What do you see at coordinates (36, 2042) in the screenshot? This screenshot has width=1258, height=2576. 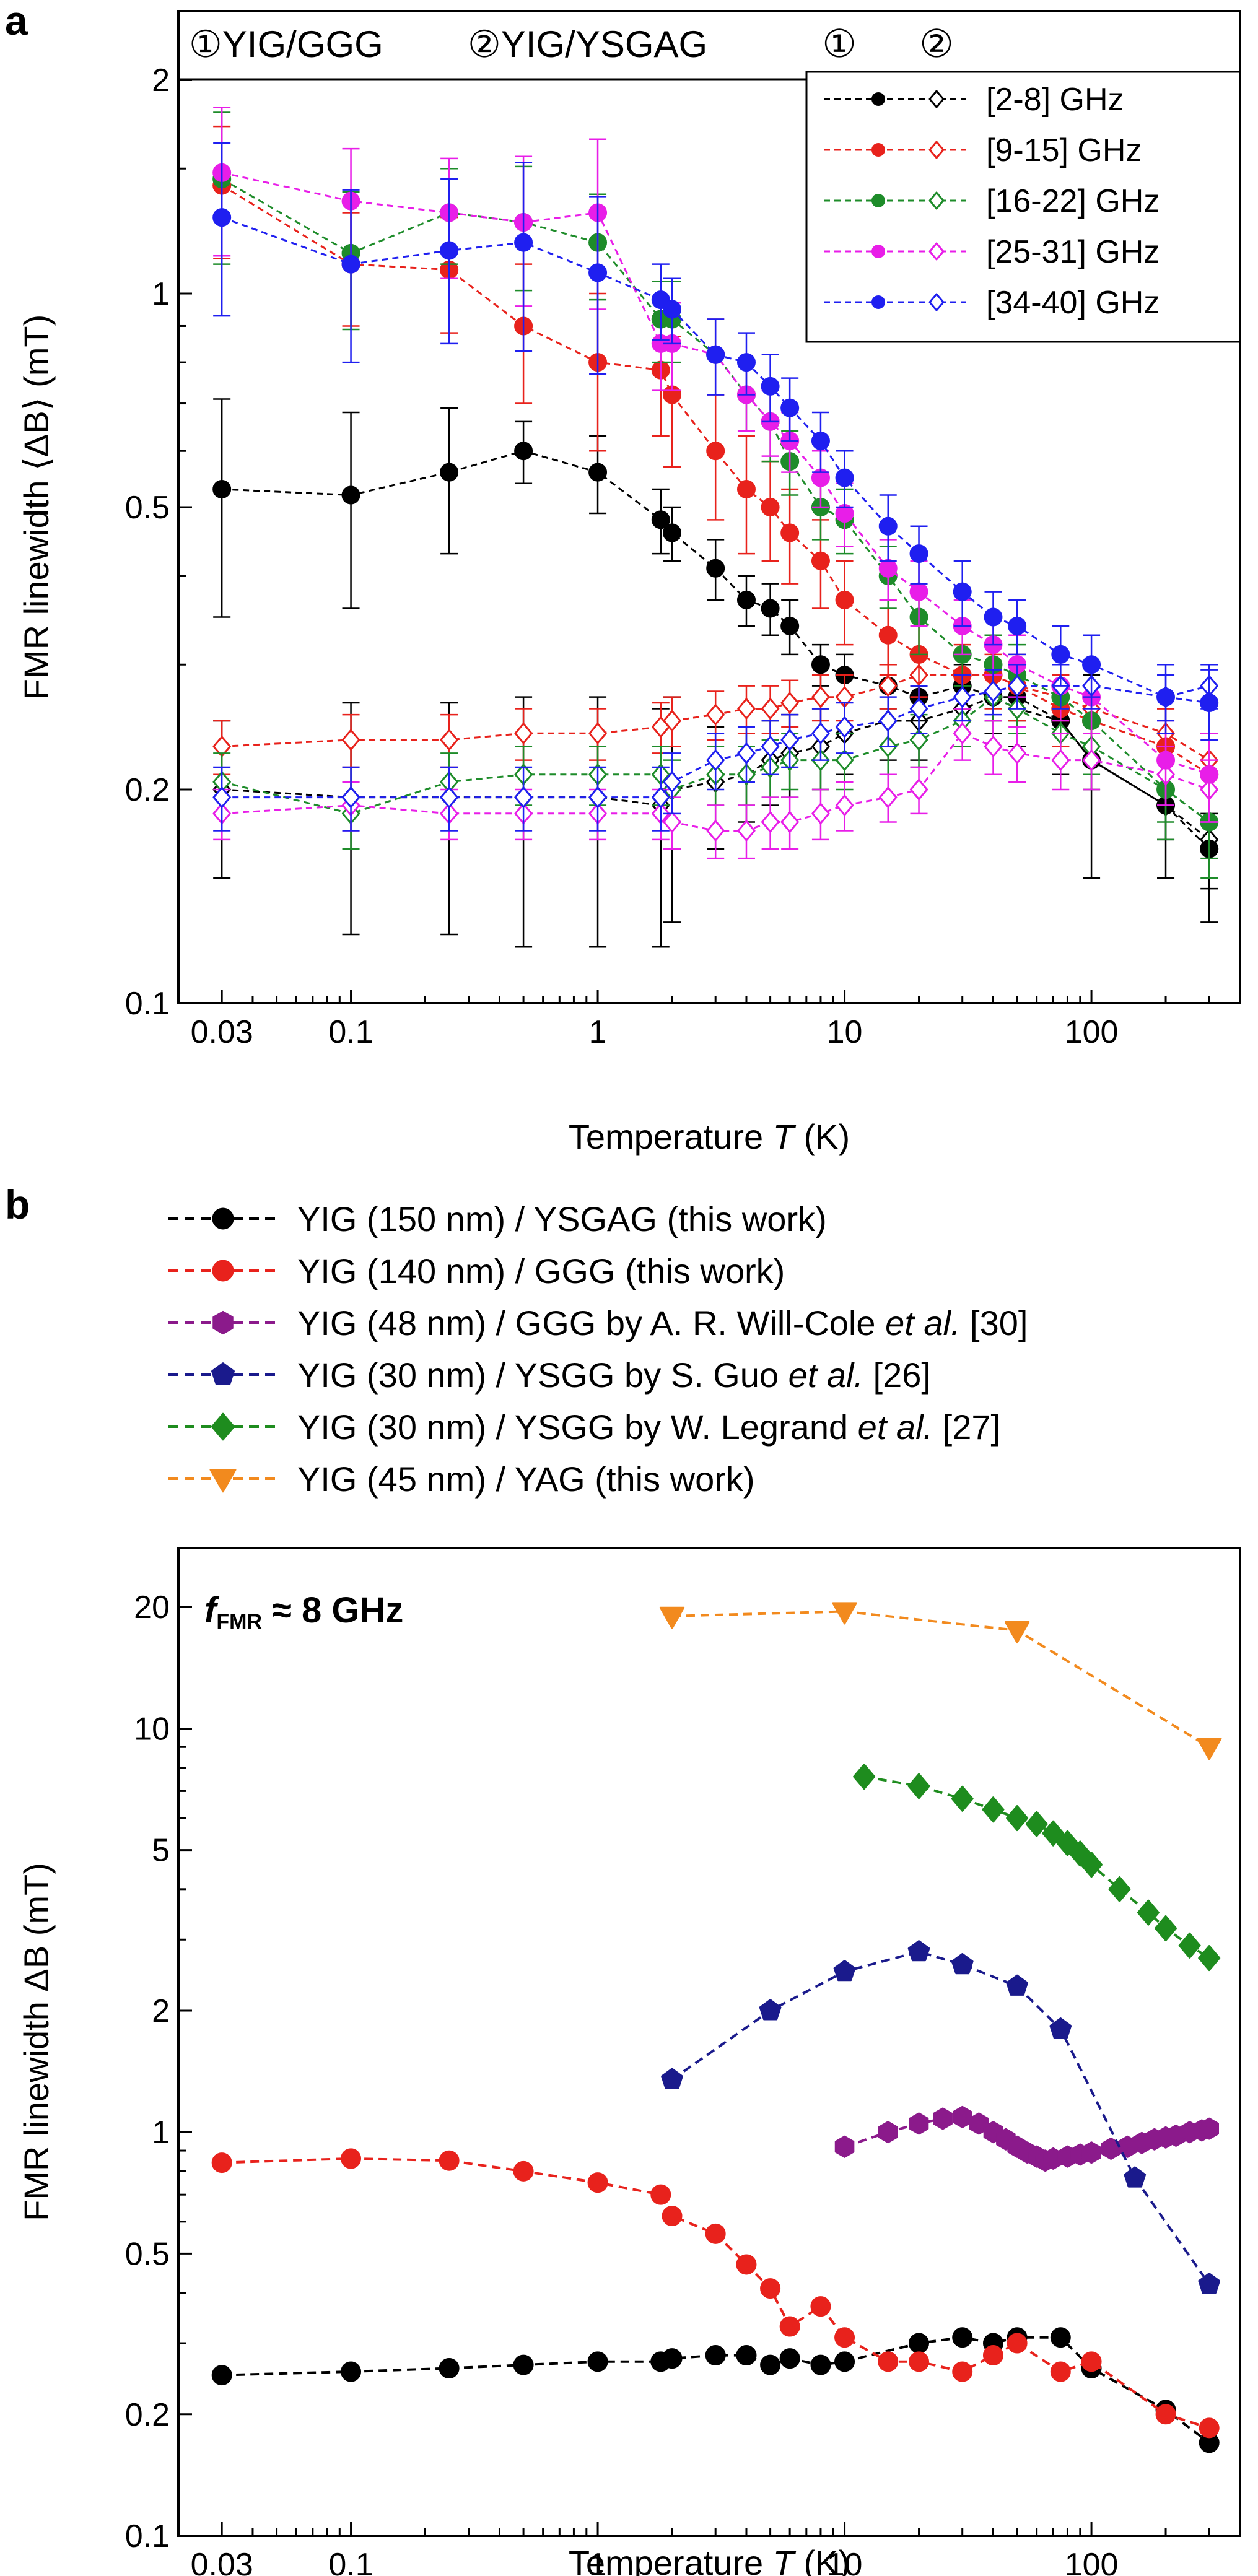 I see `y-axis-label: FMR linewidth ΔB (mT)` at bounding box center [36, 2042].